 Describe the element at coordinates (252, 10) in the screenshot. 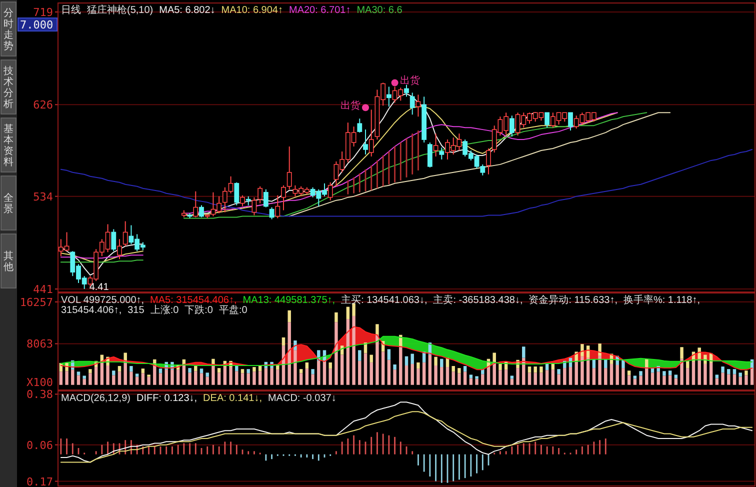

I see `text: MA10: 6.904↑` at that location.